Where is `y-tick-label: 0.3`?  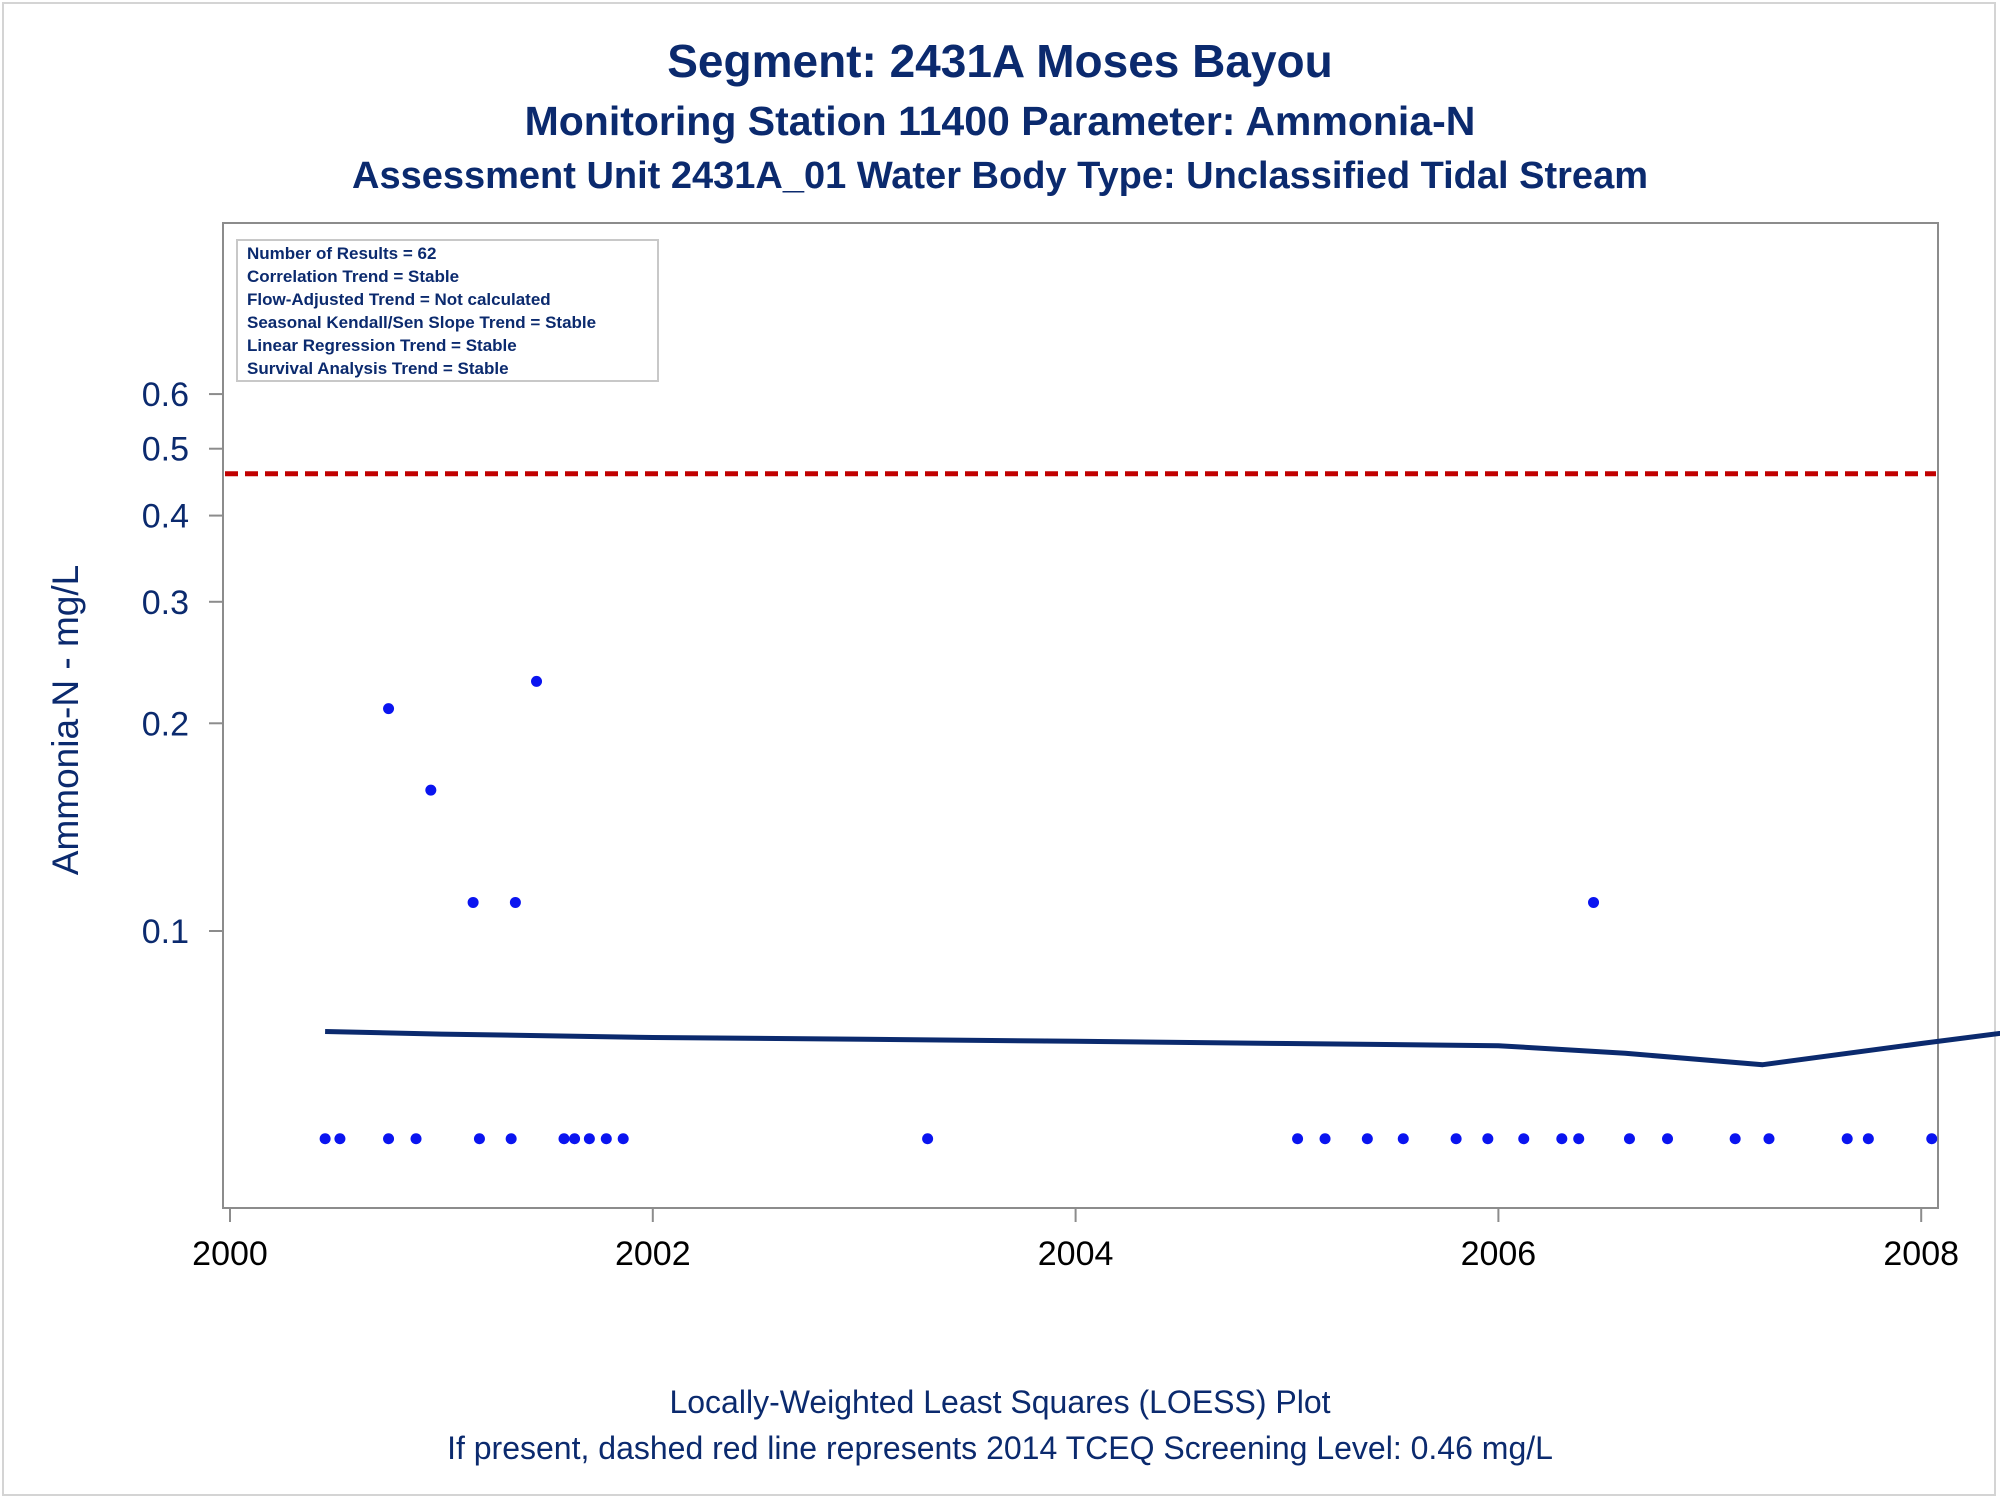 y-tick-label: 0.3 is located at coordinates (165, 603).